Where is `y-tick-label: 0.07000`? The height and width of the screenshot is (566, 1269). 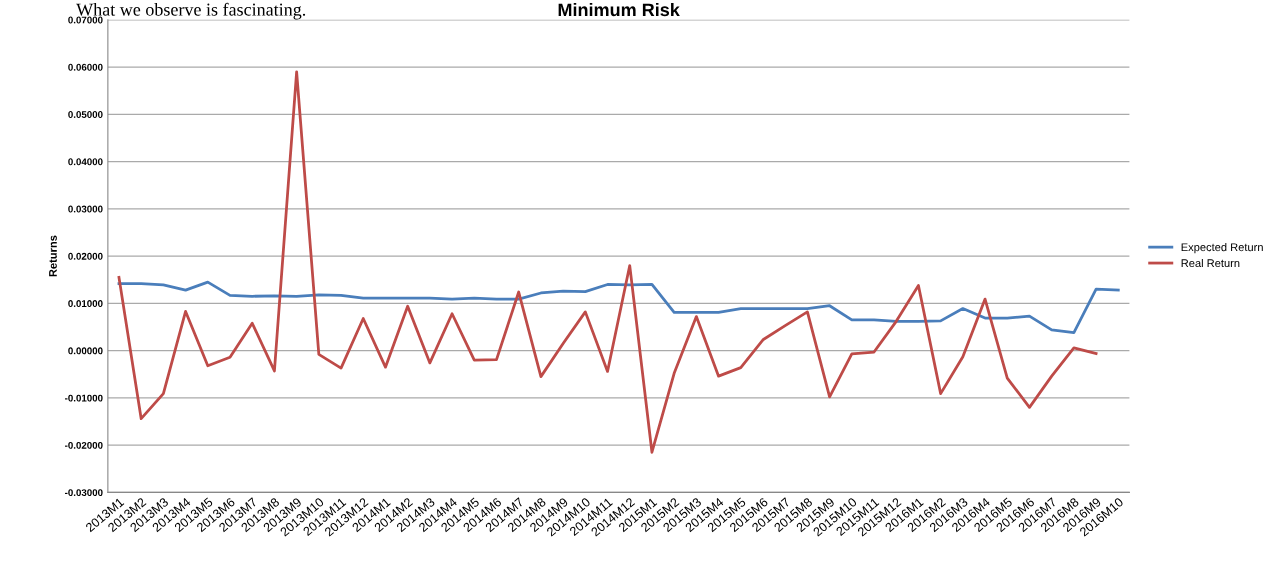
y-tick-label: 0.07000 is located at coordinates (85, 20).